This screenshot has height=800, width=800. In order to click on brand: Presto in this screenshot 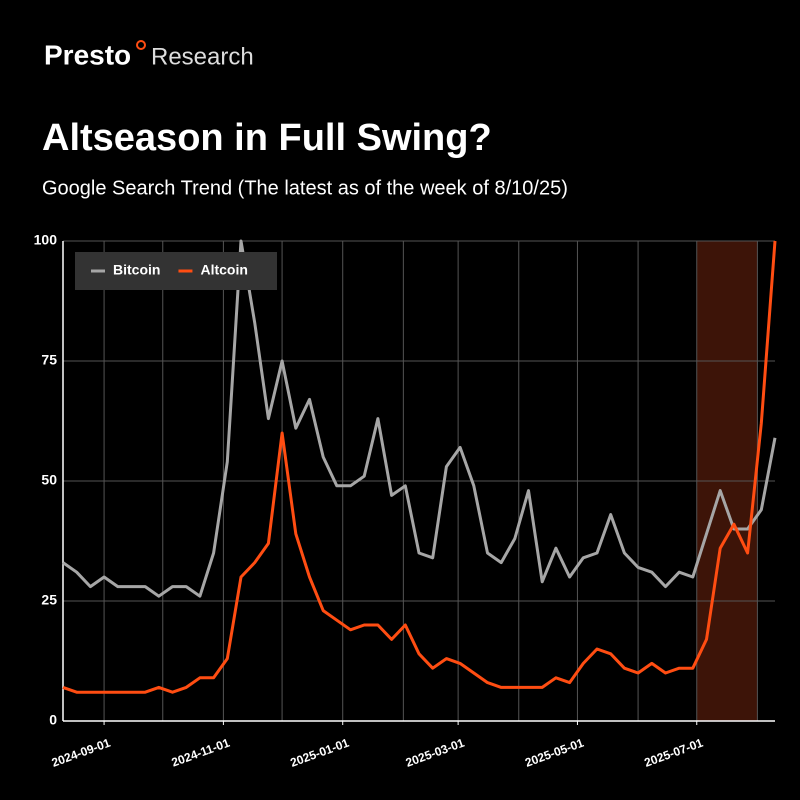, I will do `click(87, 54)`.